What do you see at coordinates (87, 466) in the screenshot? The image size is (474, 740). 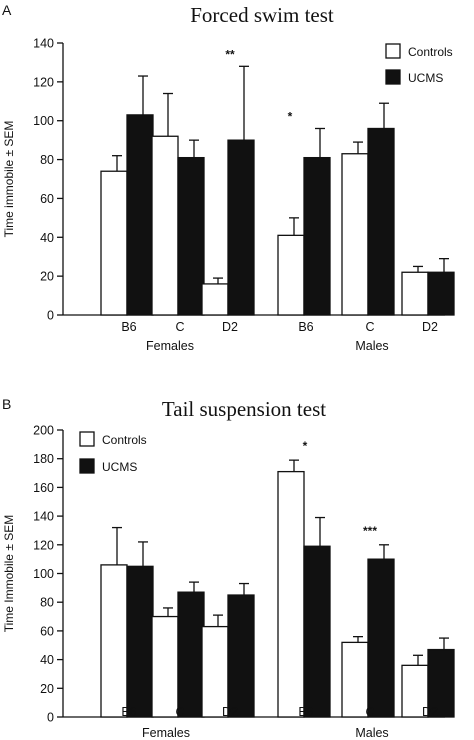 I see `panel-b-legend-swatch-ucms` at bounding box center [87, 466].